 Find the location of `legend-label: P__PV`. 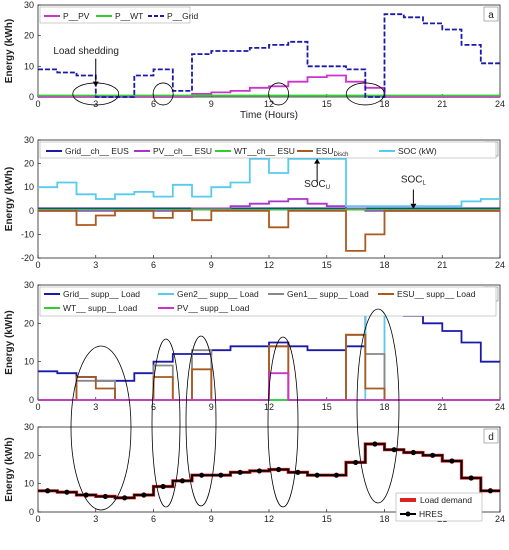

legend-label: P__PV is located at coordinates (76, 16).